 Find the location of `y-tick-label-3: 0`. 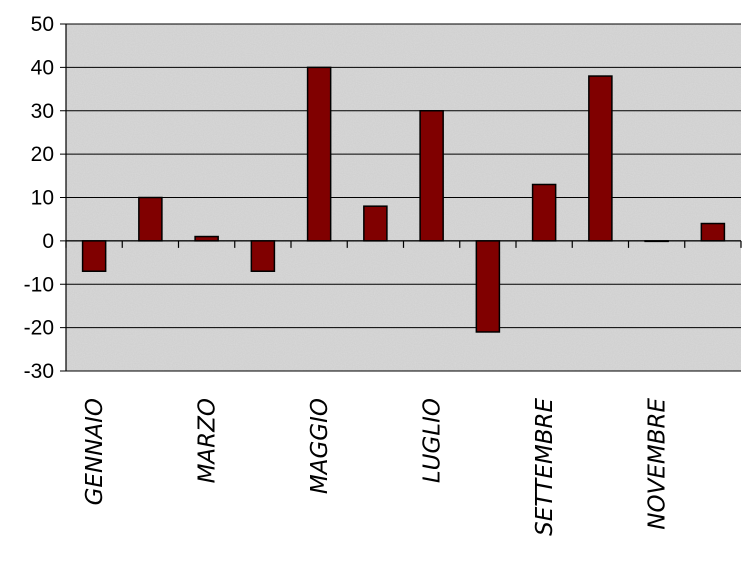

y-tick-label-3: 0 is located at coordinates (48, 241).